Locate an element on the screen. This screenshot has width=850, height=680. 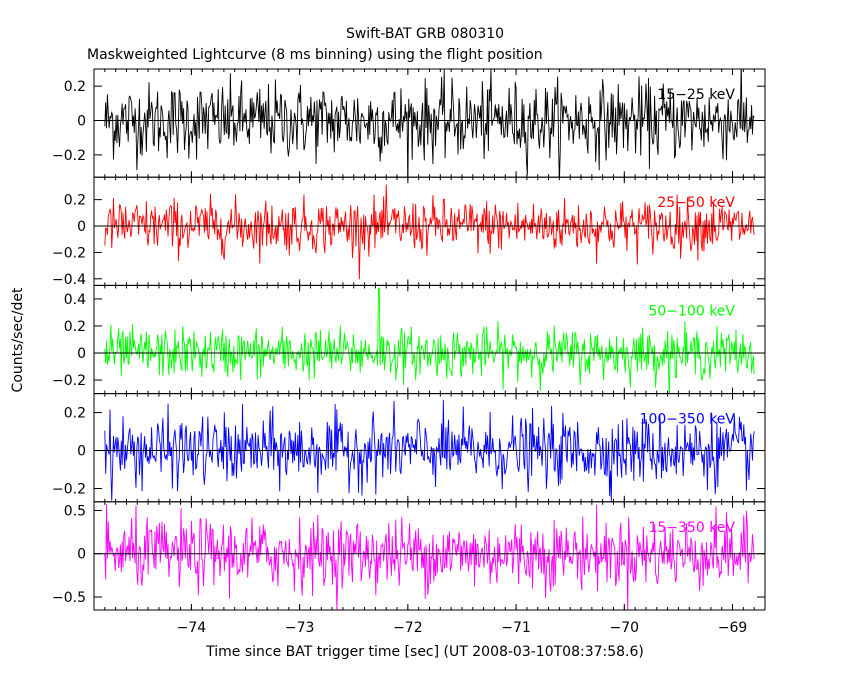
y-tick-label: 0.5 is located at coordinates (75, 511).